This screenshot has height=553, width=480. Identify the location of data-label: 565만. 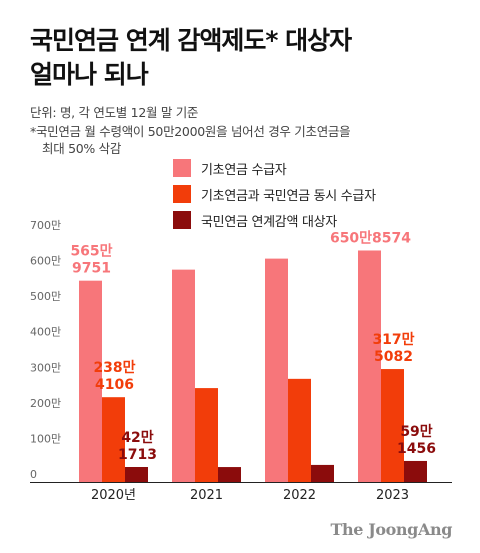
(91, 252).